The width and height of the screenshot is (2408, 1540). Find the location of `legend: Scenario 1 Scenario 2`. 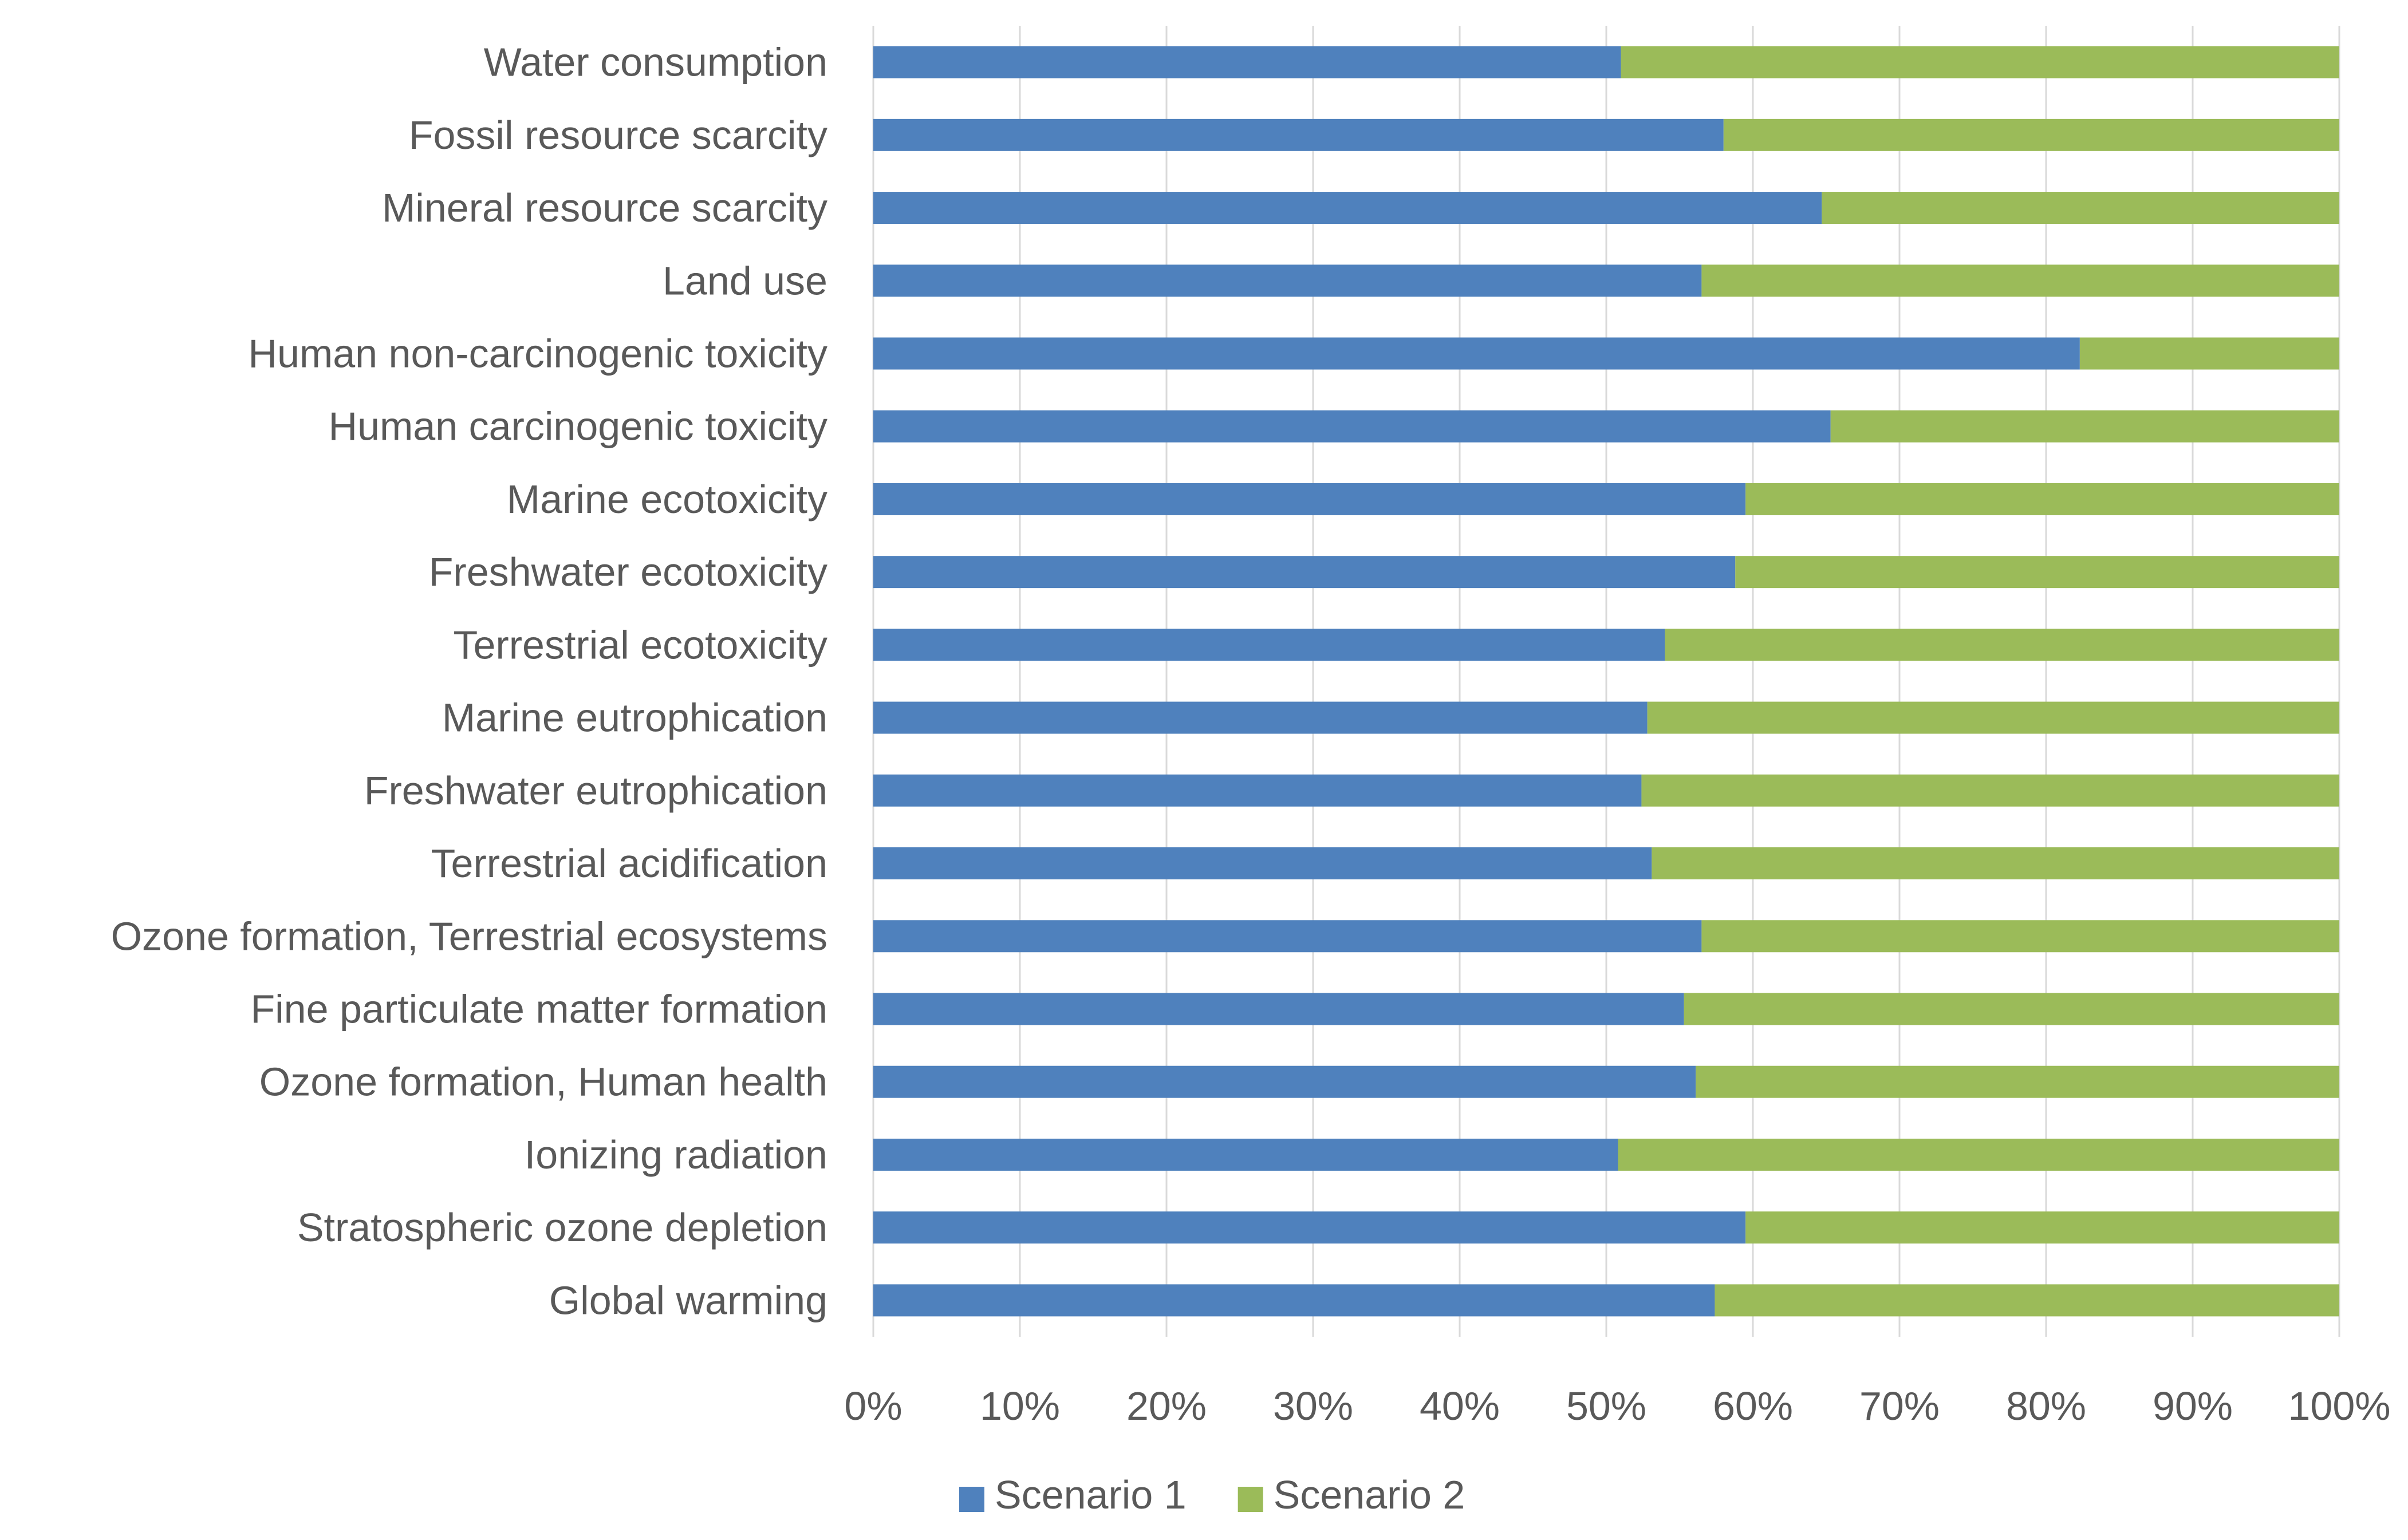

legend: Scenario 1 Scenario 2 is located at coordinates (1212, 1494).